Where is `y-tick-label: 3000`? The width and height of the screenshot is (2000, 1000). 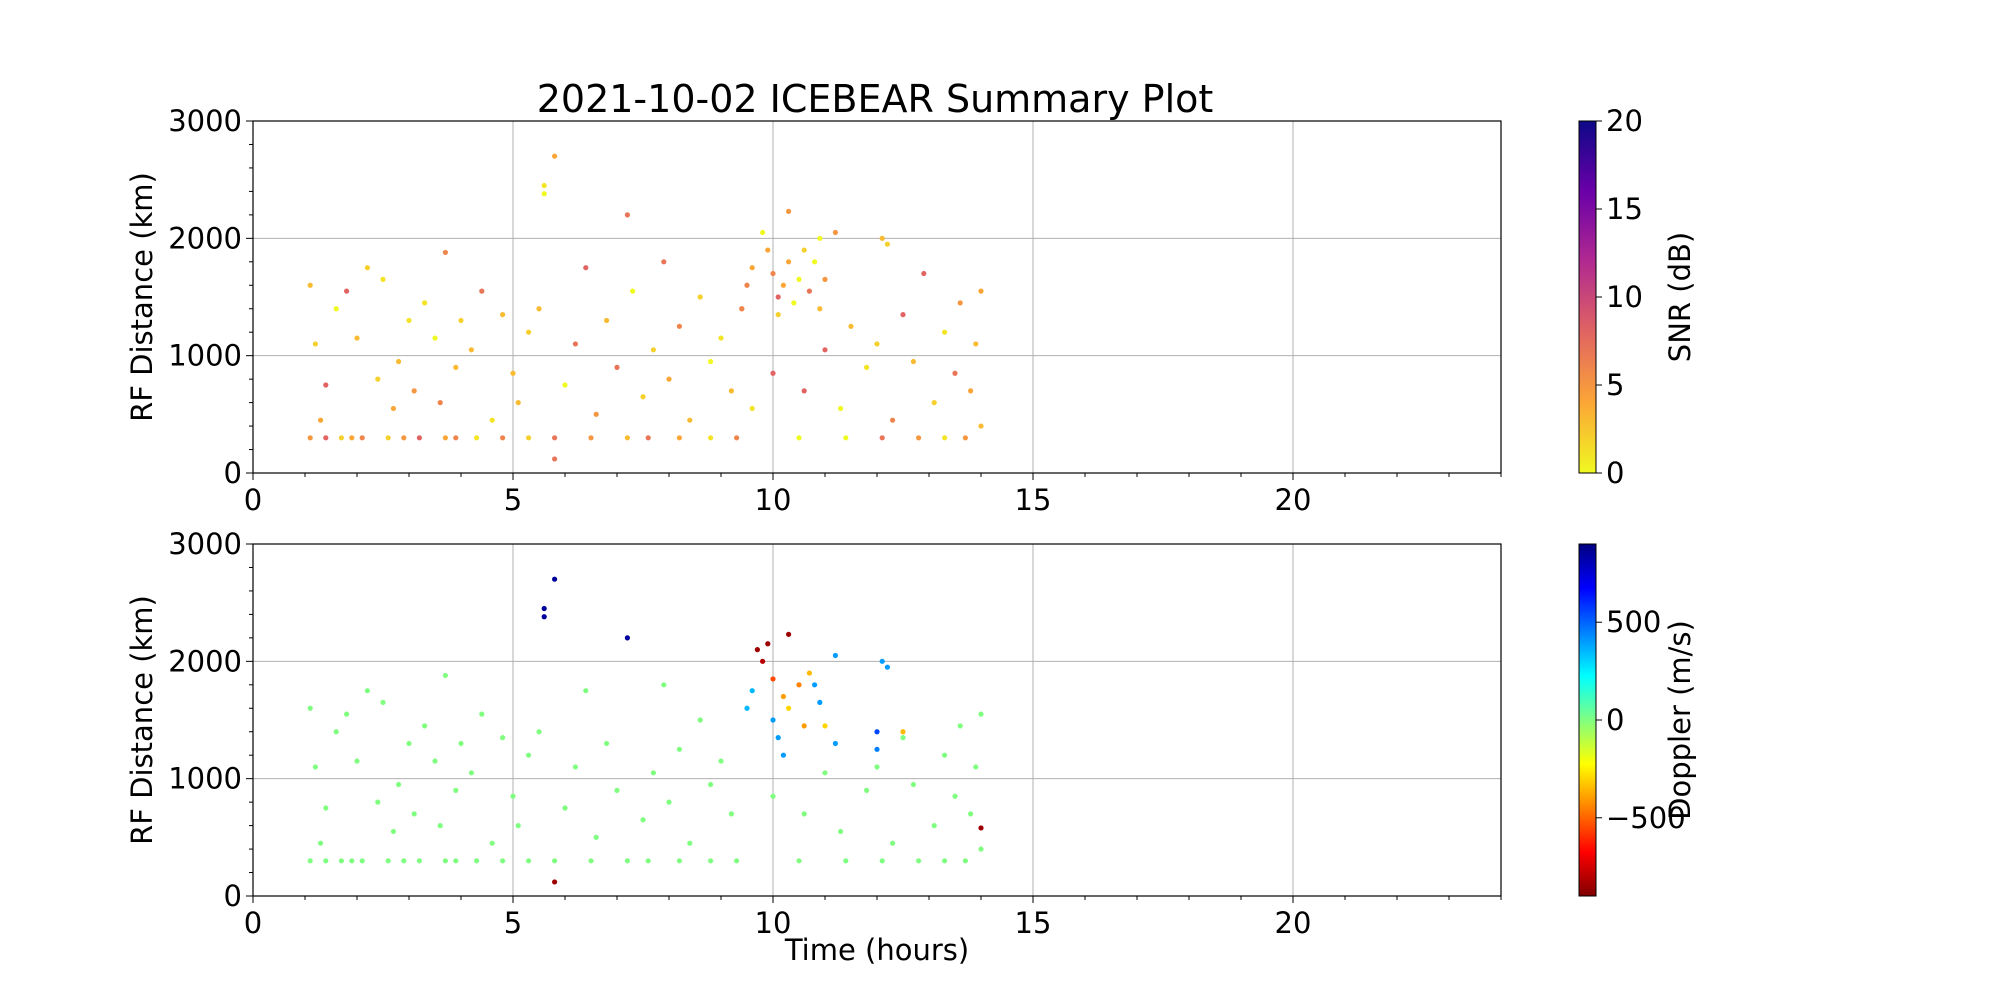
y-tick-label: 3000 is located at coordinates (205, 121).